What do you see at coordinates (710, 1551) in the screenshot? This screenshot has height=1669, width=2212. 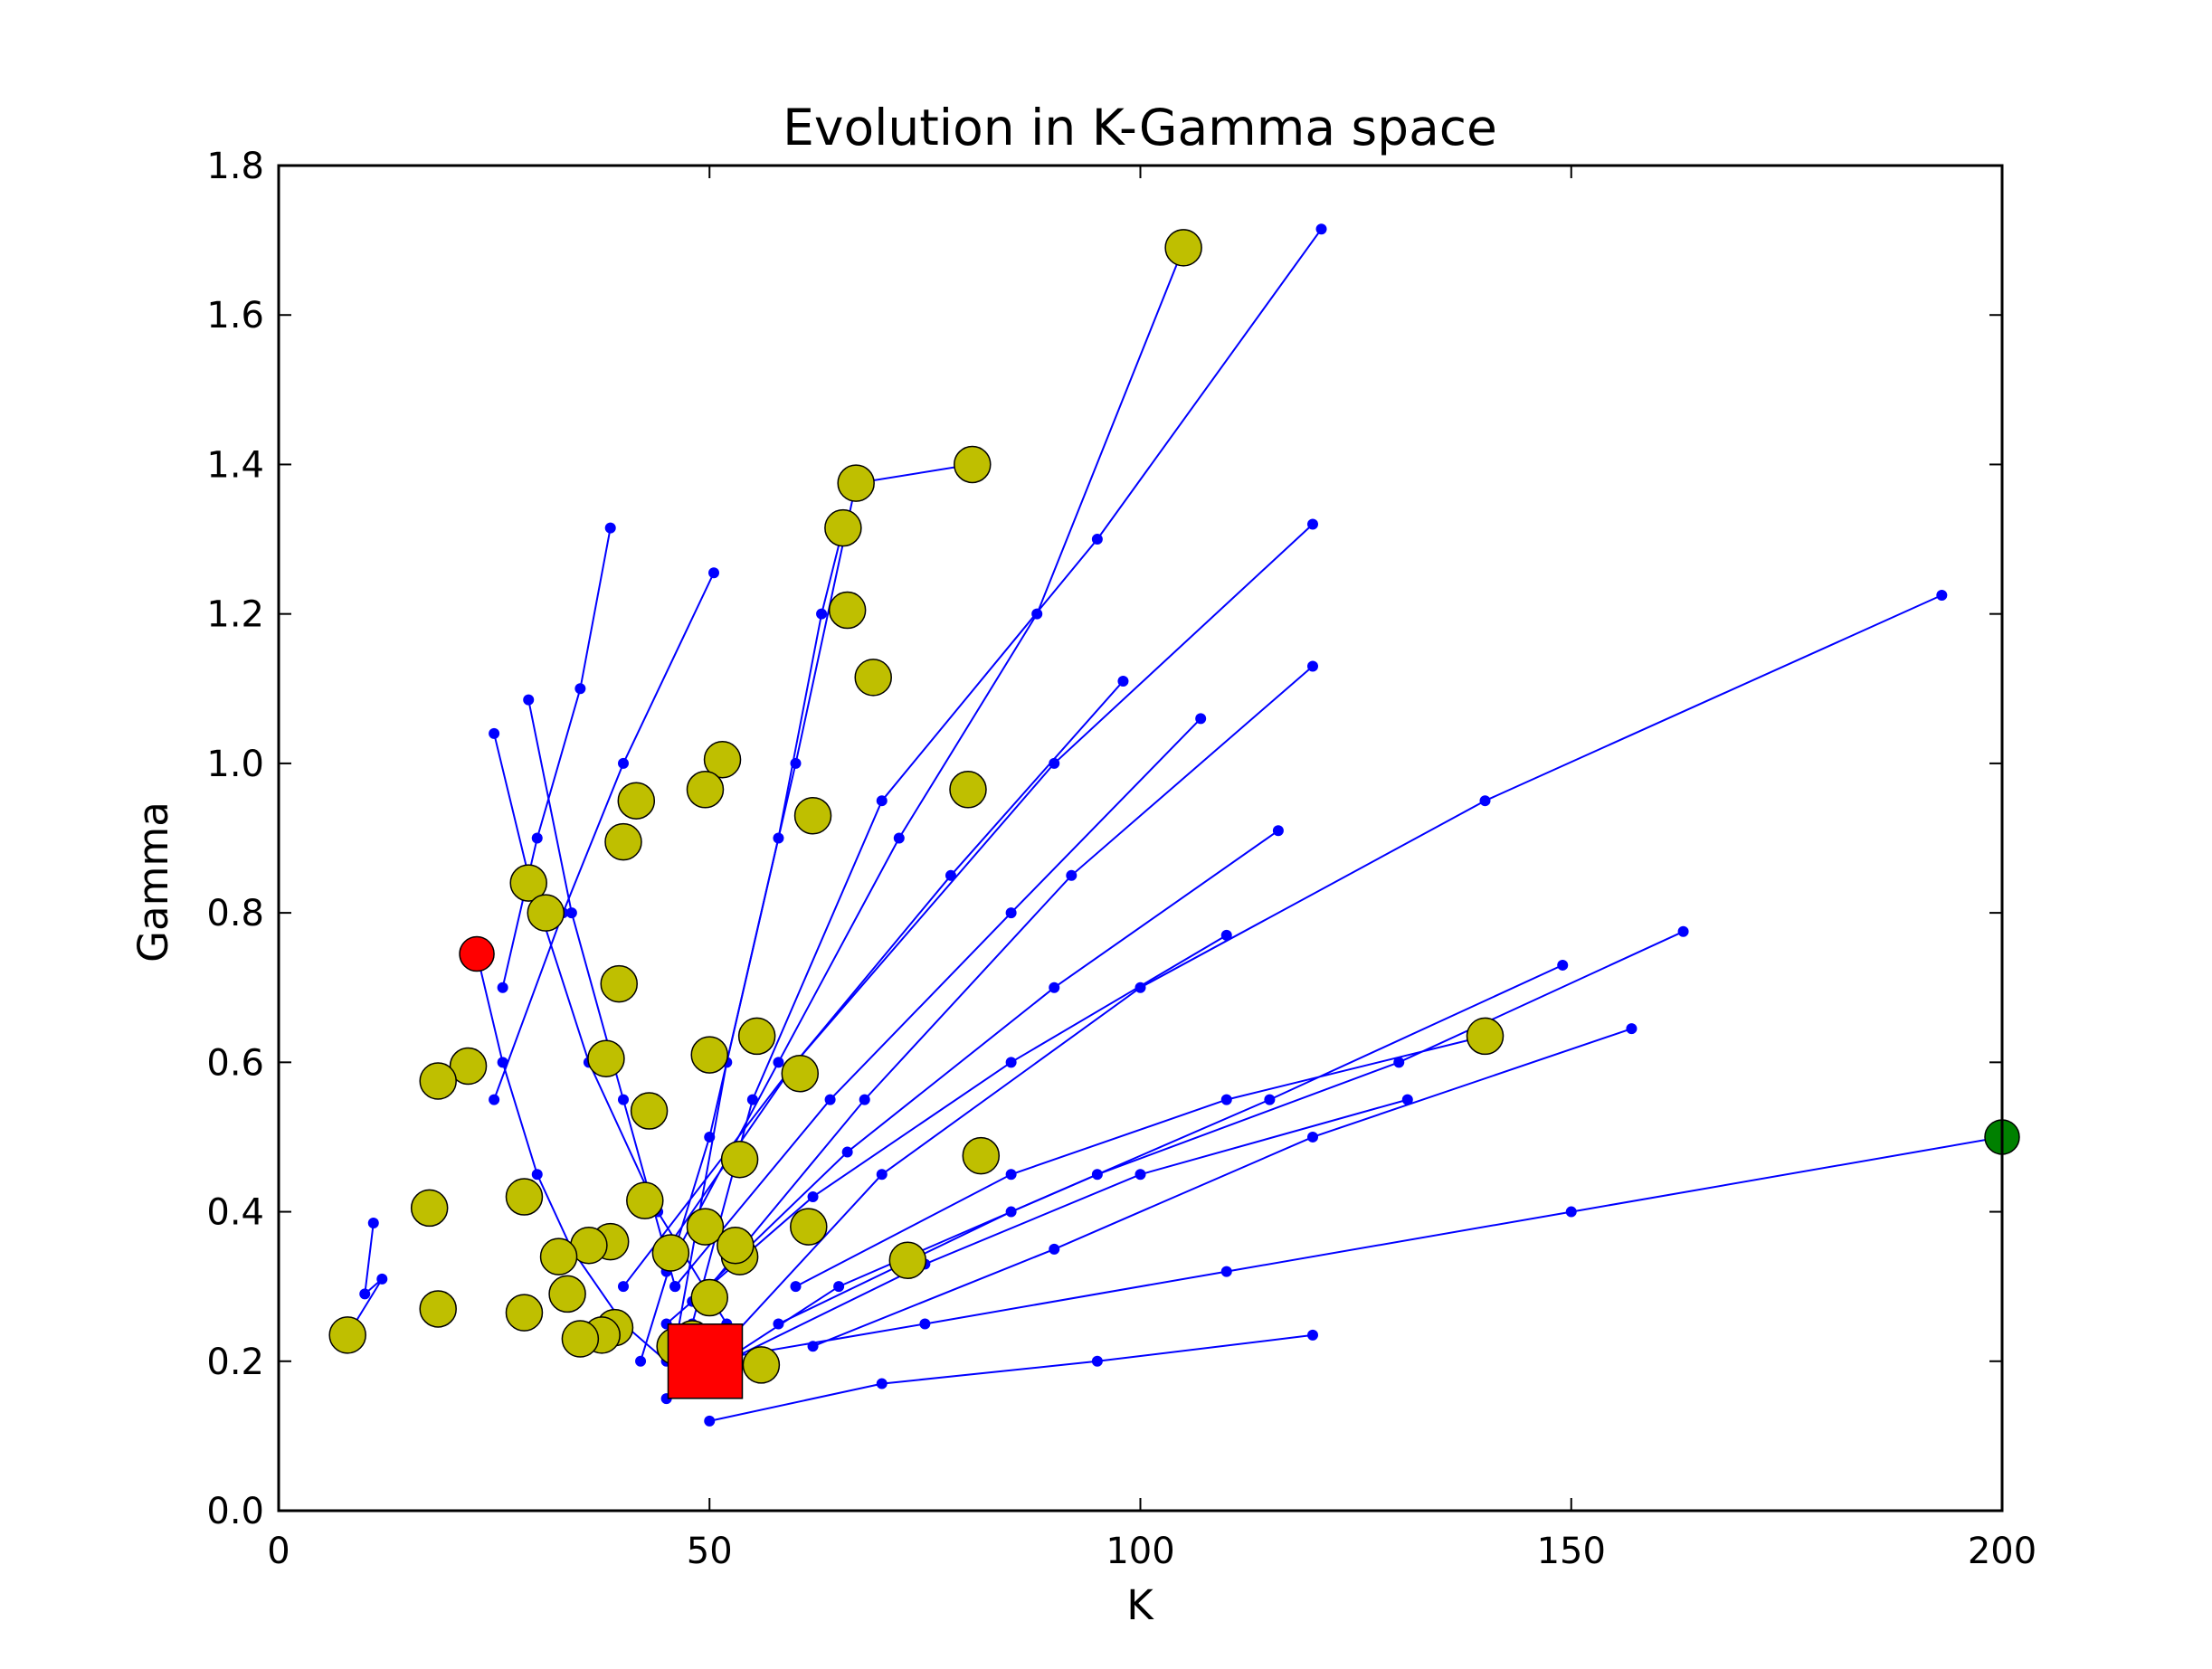 I see `x-tick-label: 50` at bounding box center [710, 1551].